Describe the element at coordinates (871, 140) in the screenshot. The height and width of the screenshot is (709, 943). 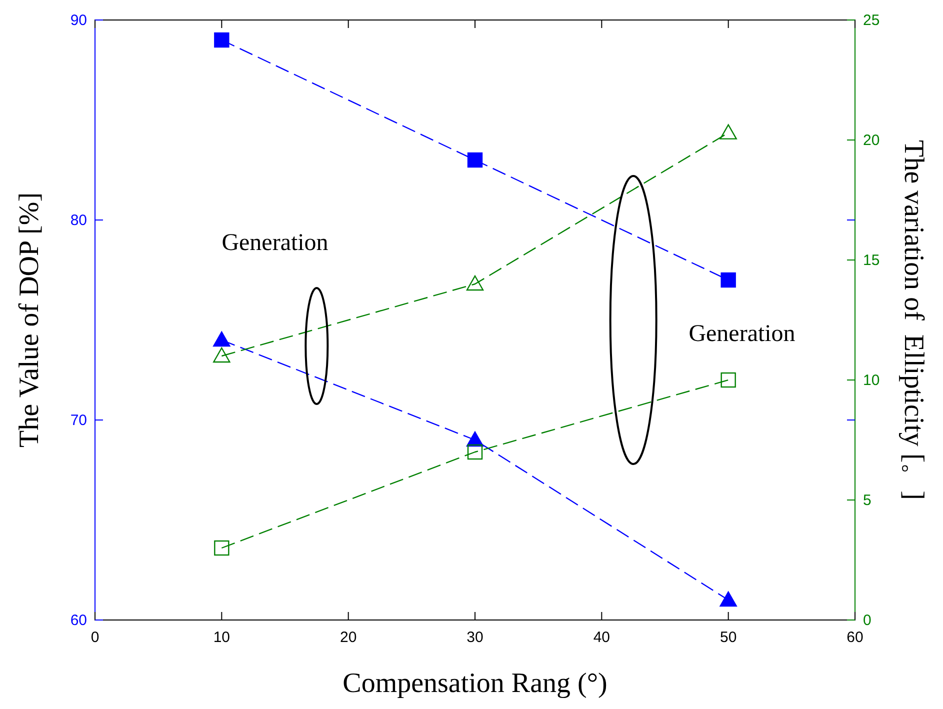
I see `y2-tick-label: 20` at that location.